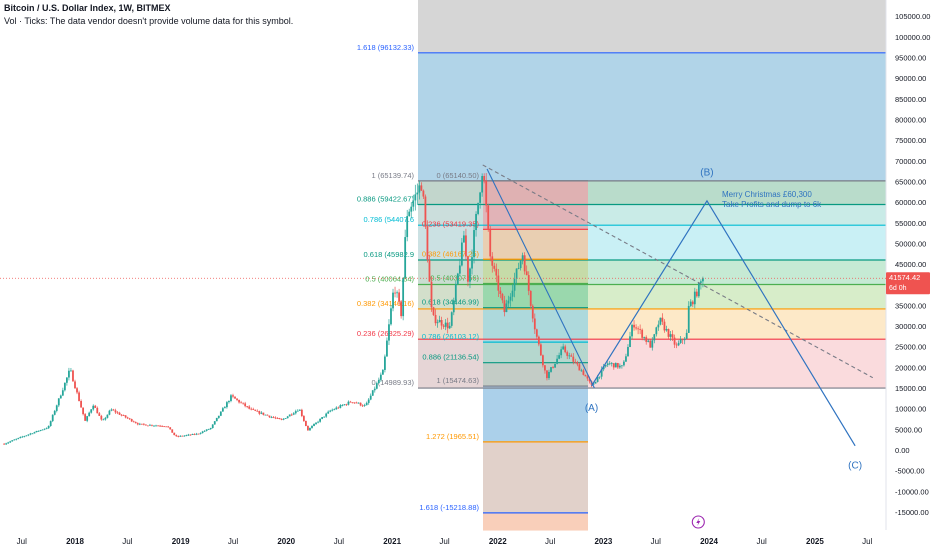 This screenshot has height=550, width=932. I want to click on fib2-level-3-label: 0.5 (40307.56), so click(454, 277).